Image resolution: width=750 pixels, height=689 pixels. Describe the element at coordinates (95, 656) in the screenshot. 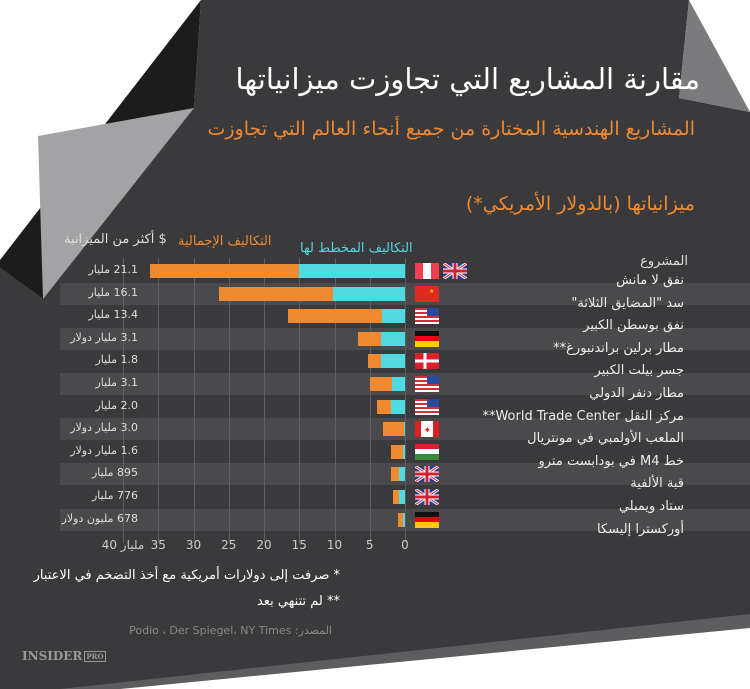

I see `logo-badge: PRO` at that location.